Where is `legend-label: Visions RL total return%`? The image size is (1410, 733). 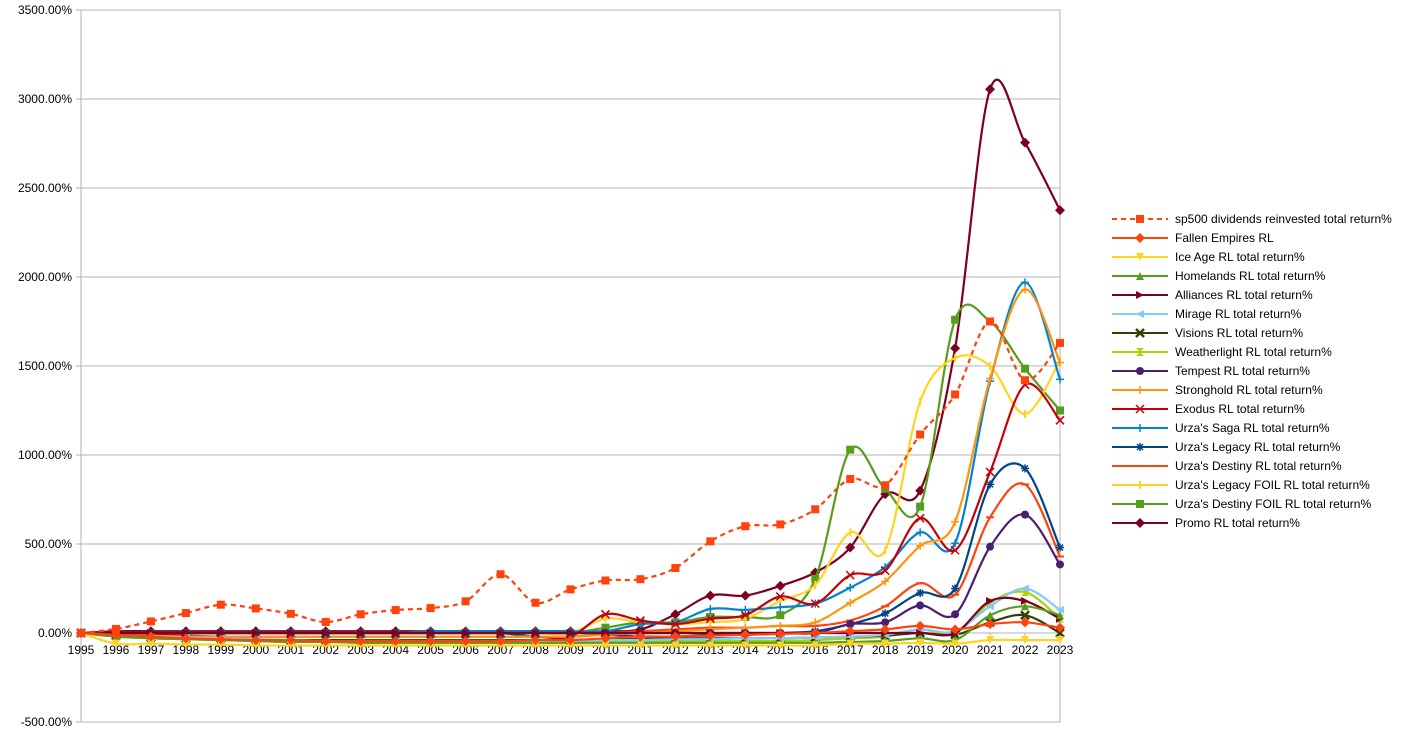 legend-label: Visions RL total return% is located at coordinates (1239, 333).